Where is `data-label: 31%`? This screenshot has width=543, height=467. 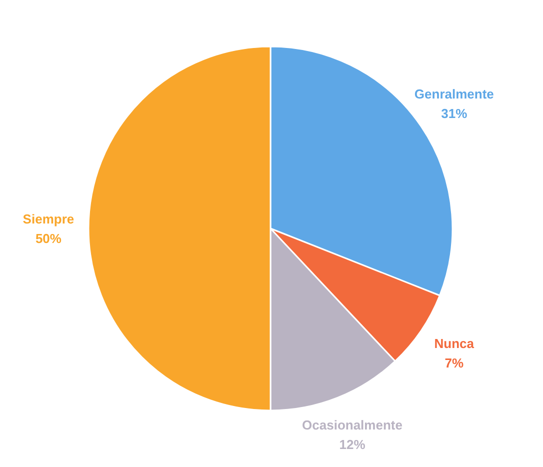
data-label: 31% is located at coordinates (454, 113).